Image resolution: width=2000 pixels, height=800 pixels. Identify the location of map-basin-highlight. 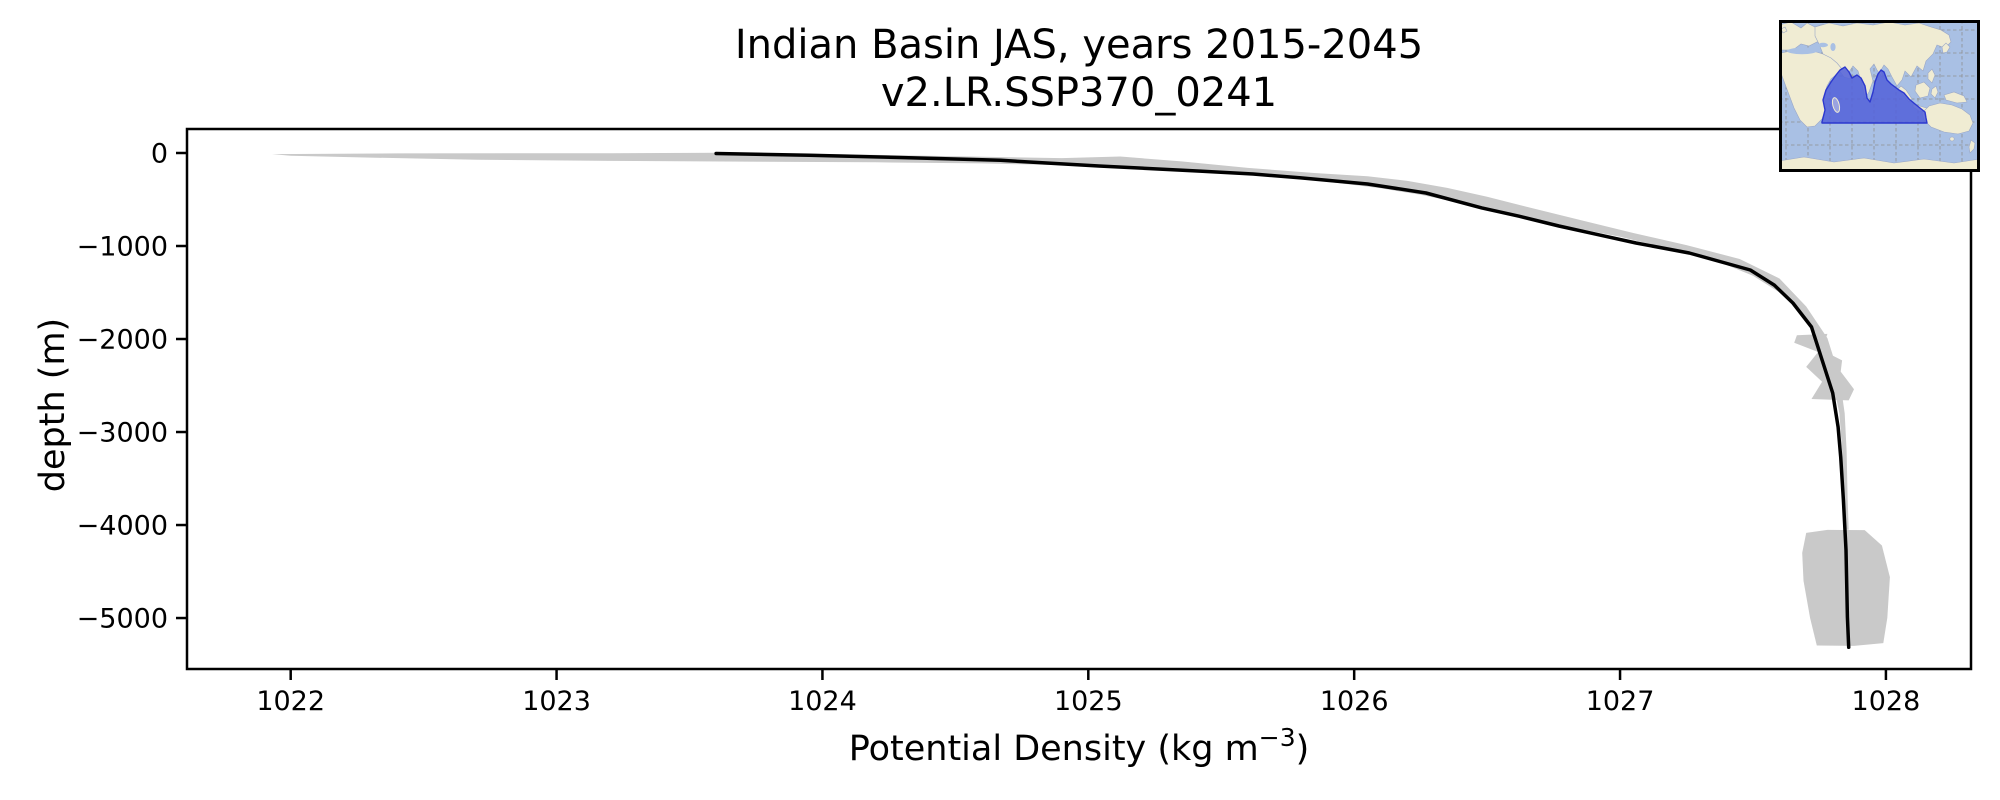
(1874, 95).